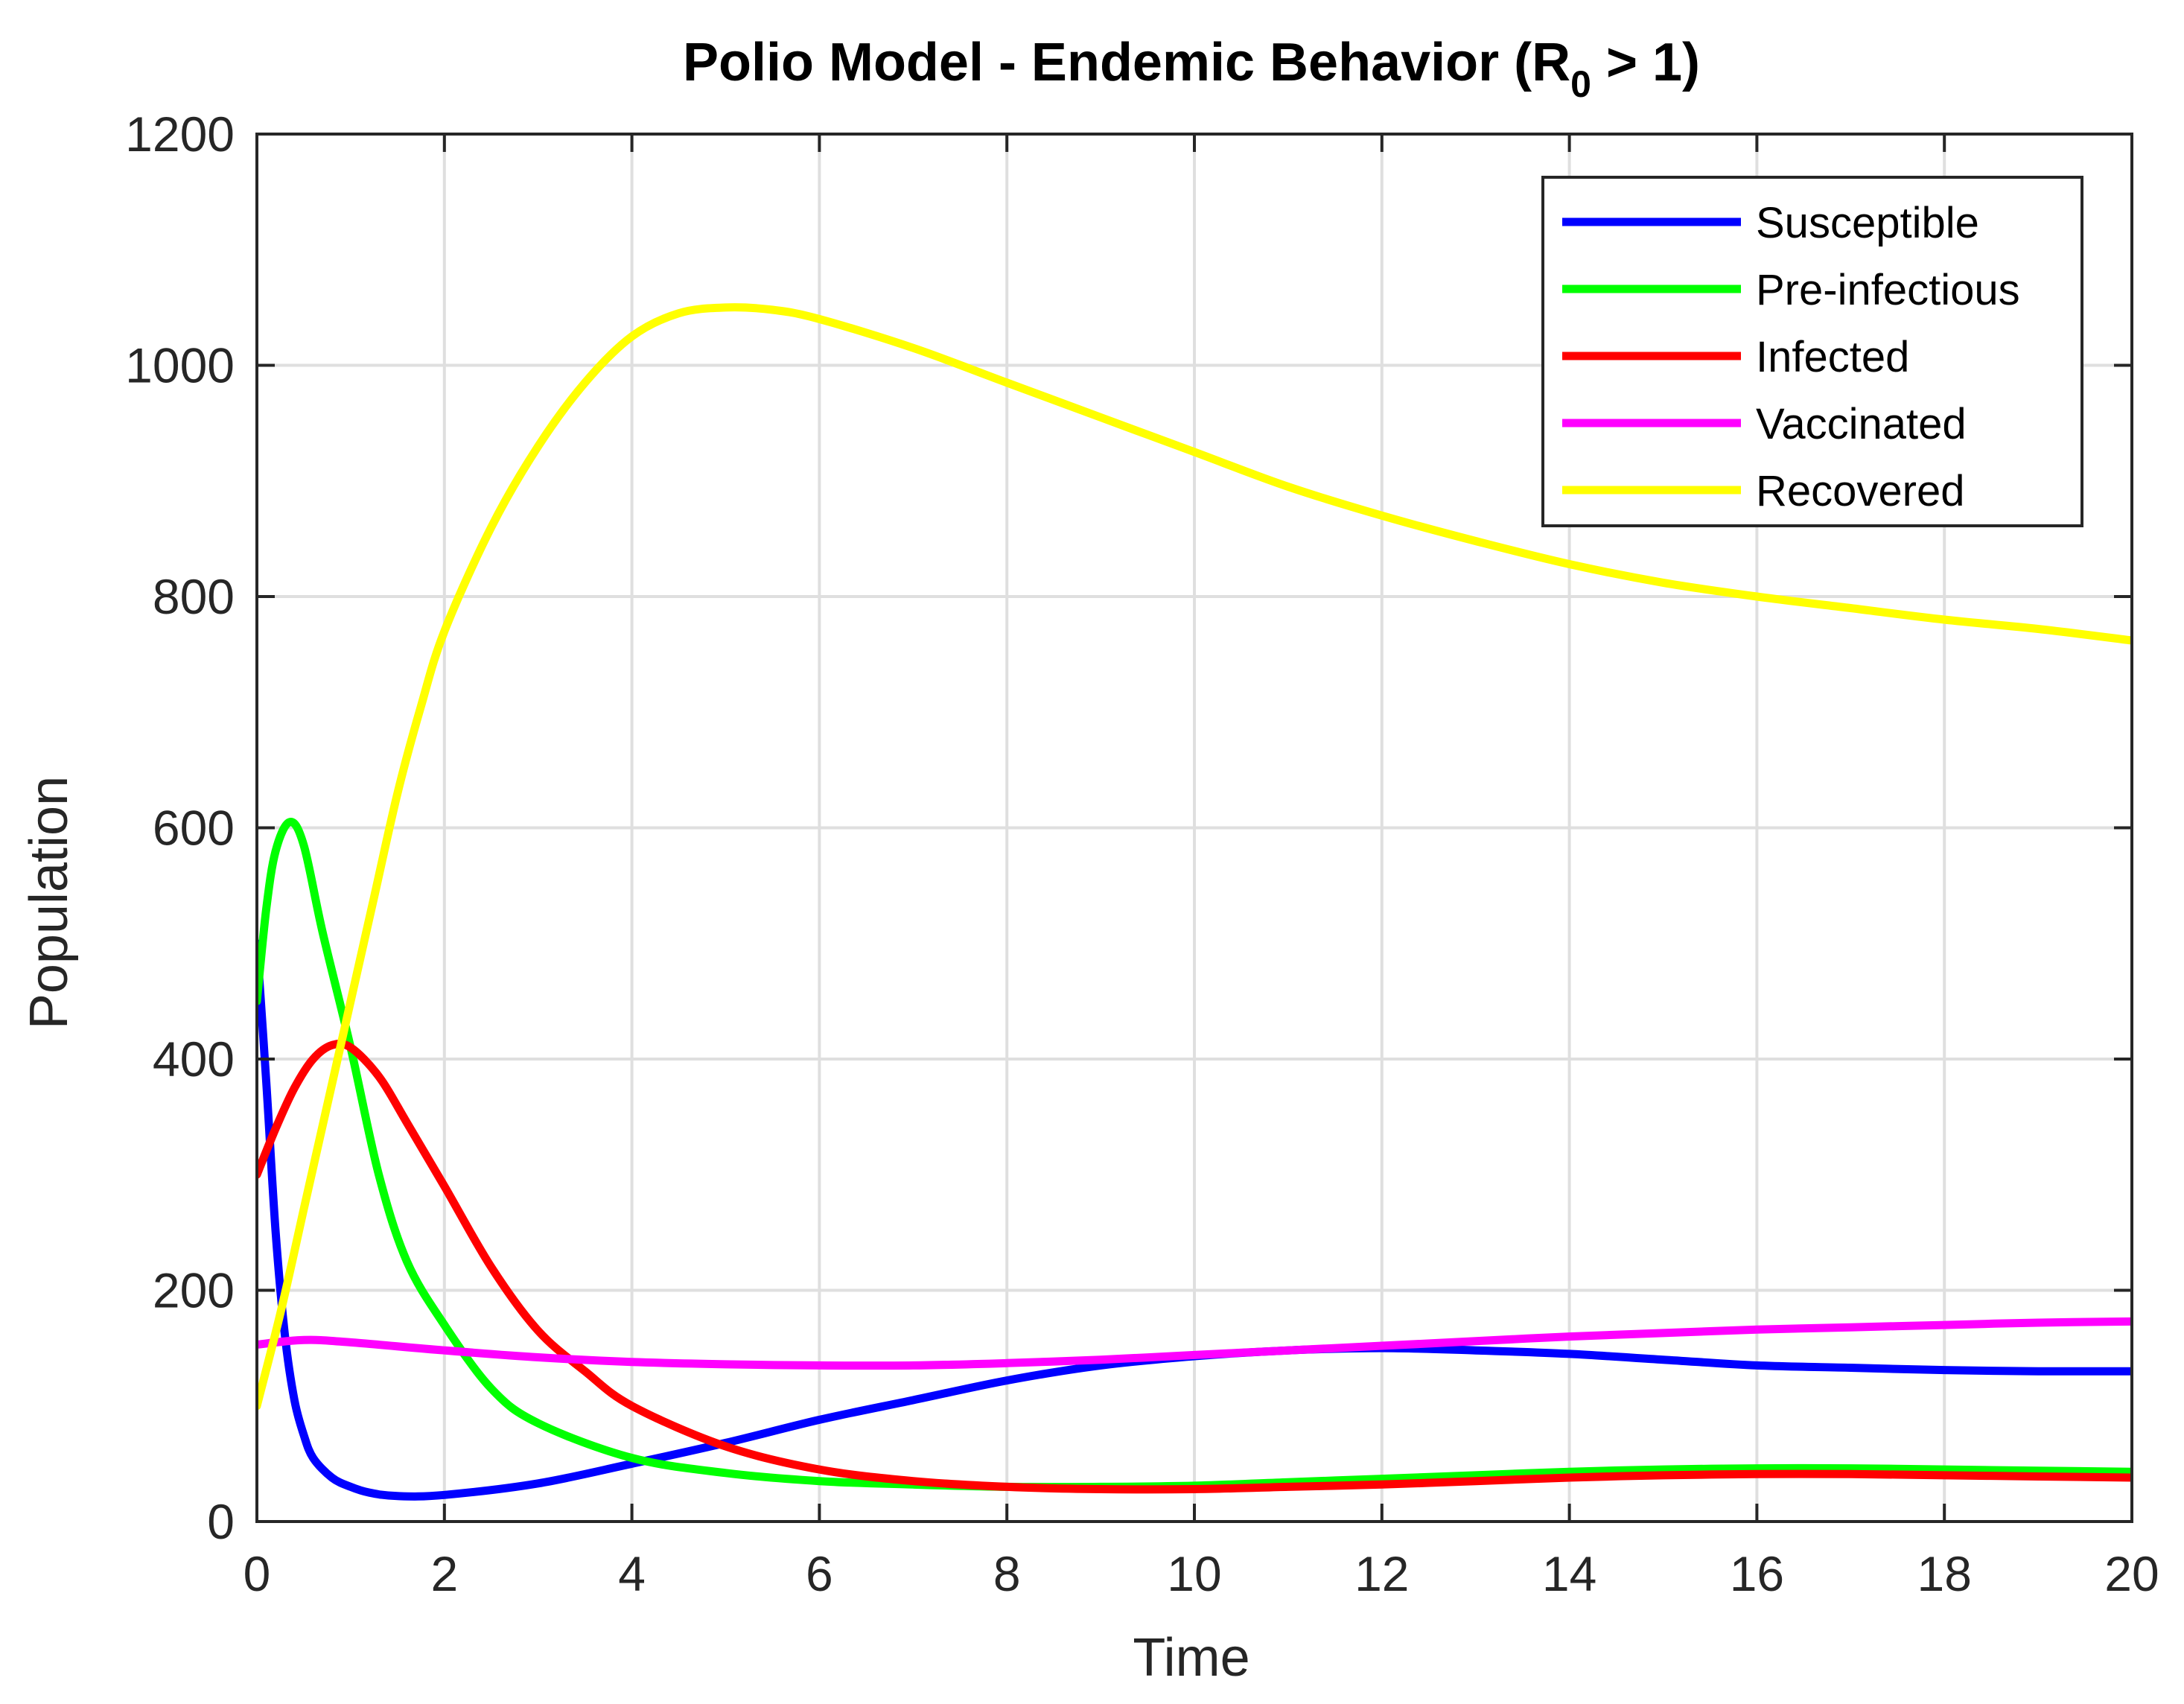 This screenshot has width=2184, height=1704. Describe the element at coordinates (1888, 290) in the screenshot. I see `legend-label: Pre-infectious` at that location.